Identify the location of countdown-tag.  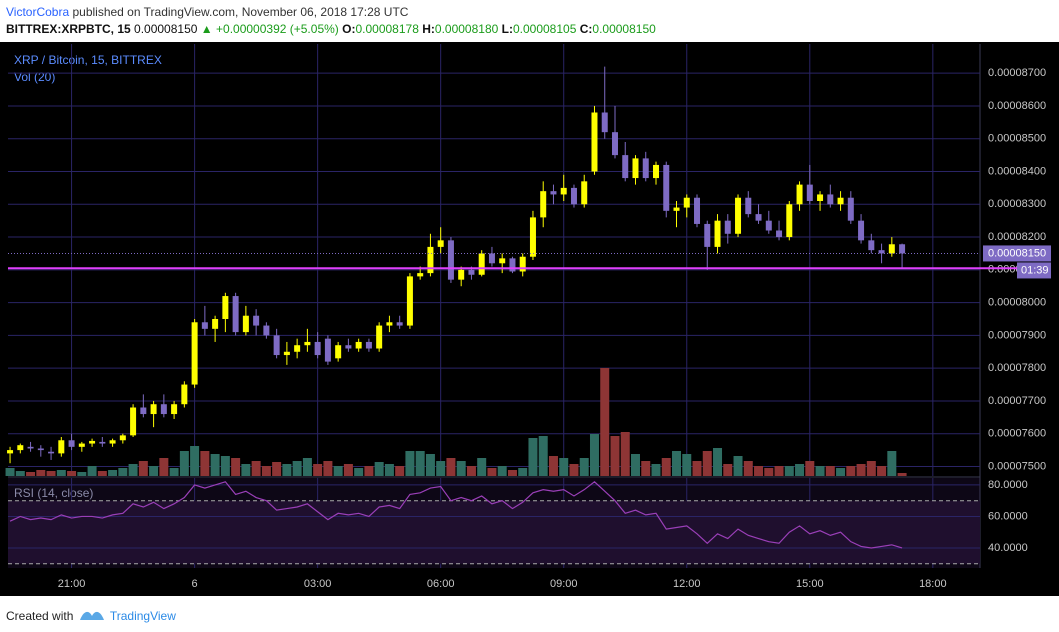
(1034, 270).